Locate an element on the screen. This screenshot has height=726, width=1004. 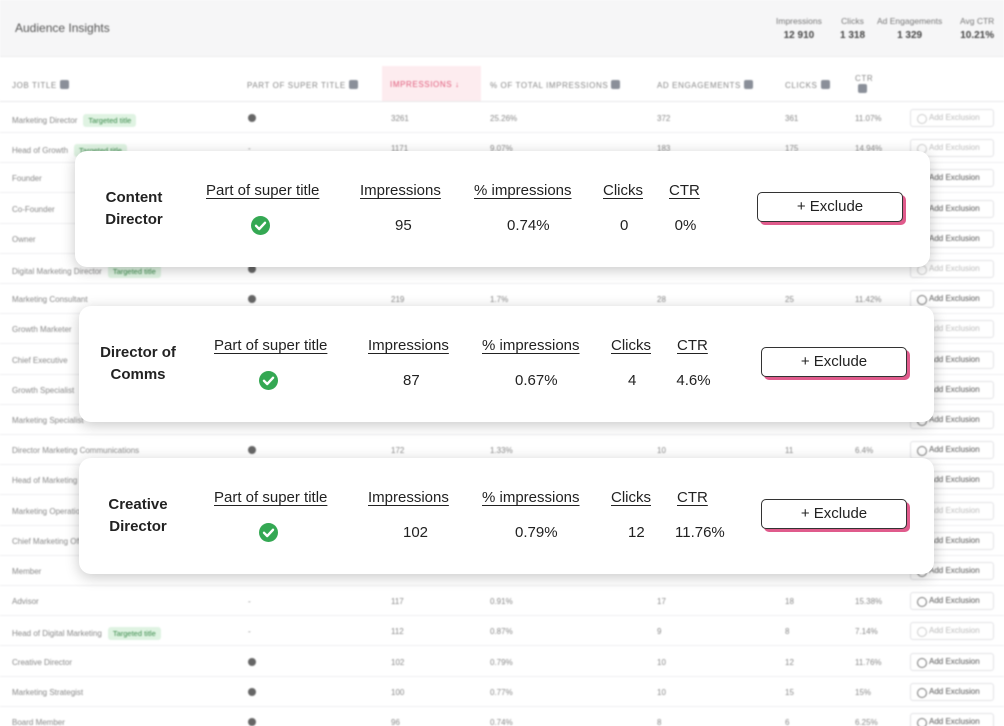
job-title: Head of Digital Marketing Targeted title is located at coordinates (86, 634).